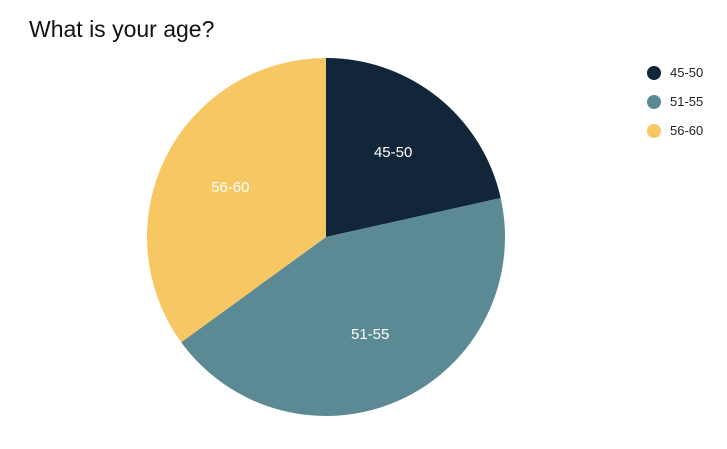 The height and width of the screenshot is (449, 727). I want to click on legend-item: 51-55, so click(675, 101).